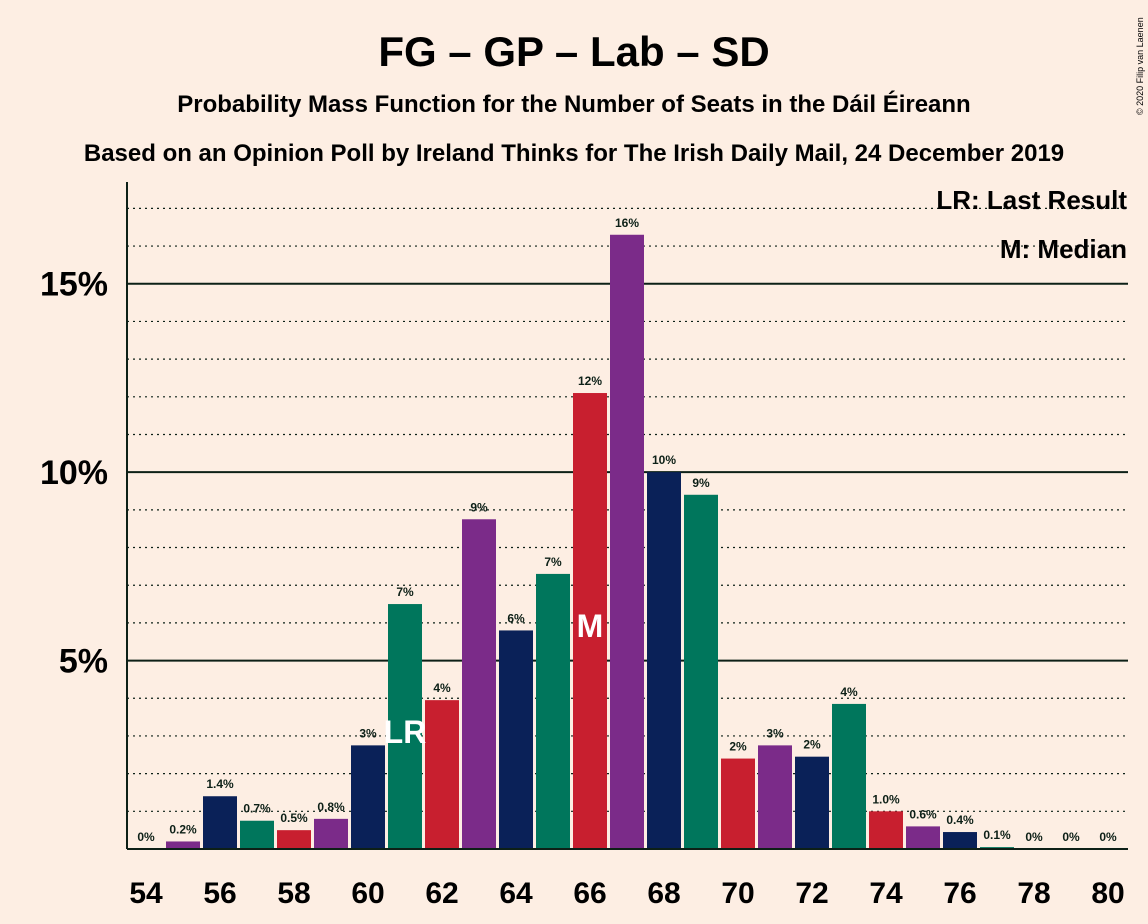  Describe the element at coordinates (590, 381) in the screenshot. I see `bar-value-label: 12%` at that location.